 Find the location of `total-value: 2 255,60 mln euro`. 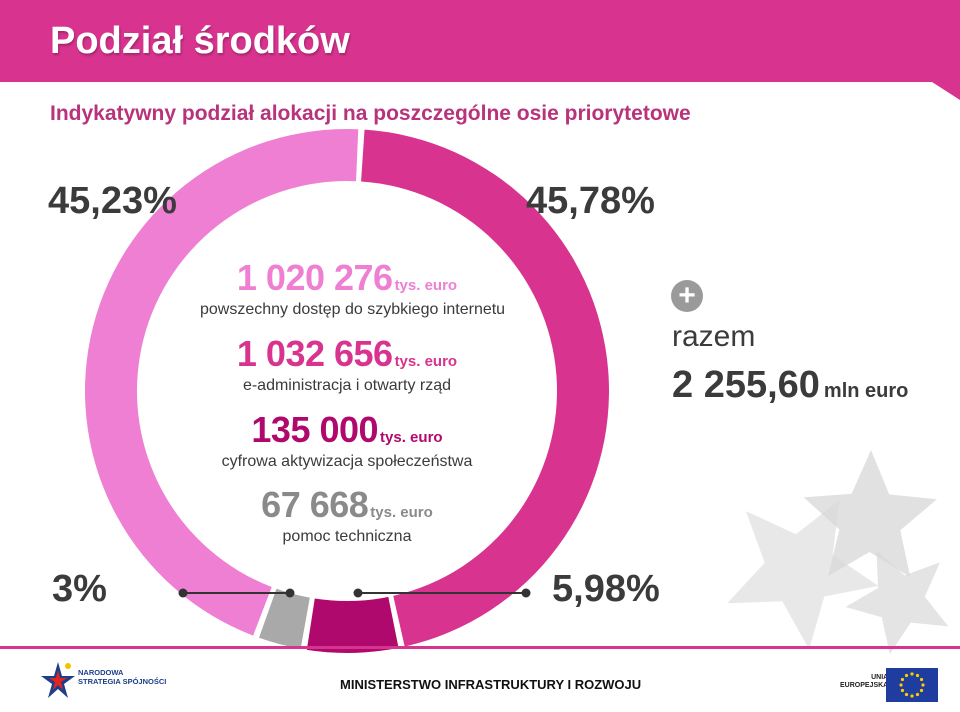

total-value: 2 255,60 mln euro is located at coordinates (790, 385).